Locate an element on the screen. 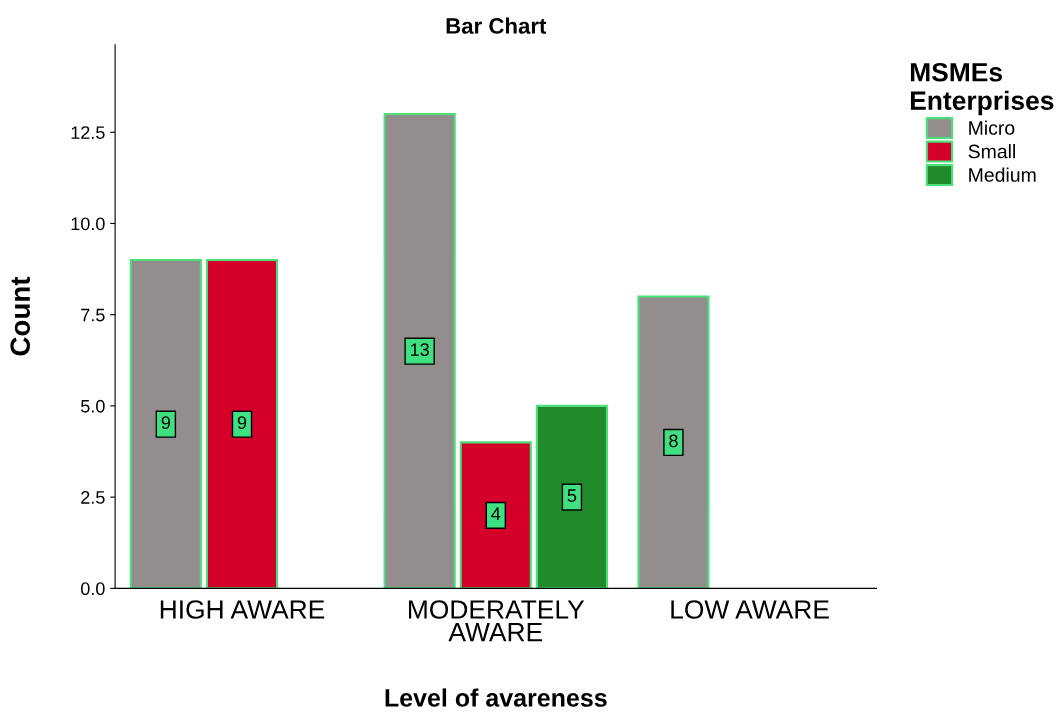  x-tick-label: MODERATELY AWARE is located at coordinates (496, 621).